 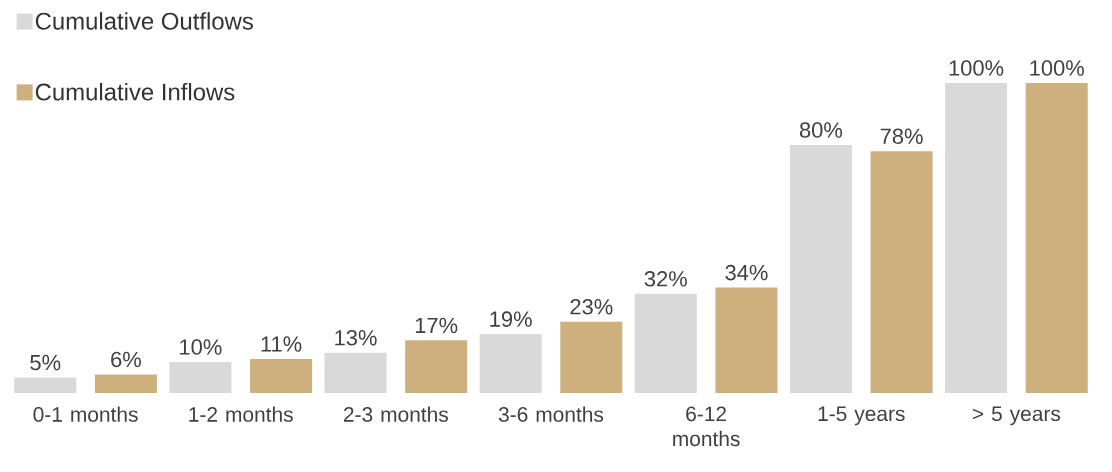 What do you see at coordinates (144, 21) in the screenshot?
I see `legend-label: Cumulative Outflows` at bounding box center [144, 21].